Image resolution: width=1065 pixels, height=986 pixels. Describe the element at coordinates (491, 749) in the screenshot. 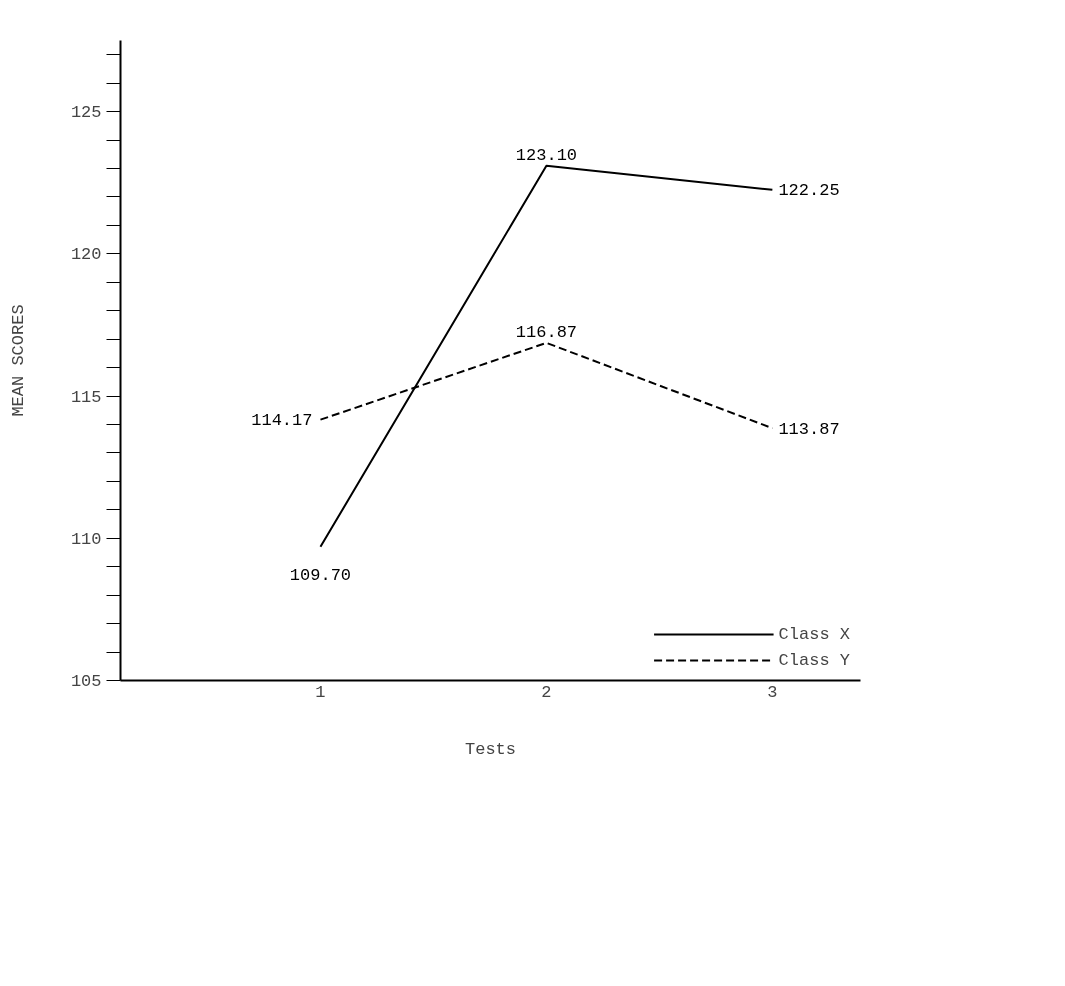

I see `x-axis-title: Tests` at that location.